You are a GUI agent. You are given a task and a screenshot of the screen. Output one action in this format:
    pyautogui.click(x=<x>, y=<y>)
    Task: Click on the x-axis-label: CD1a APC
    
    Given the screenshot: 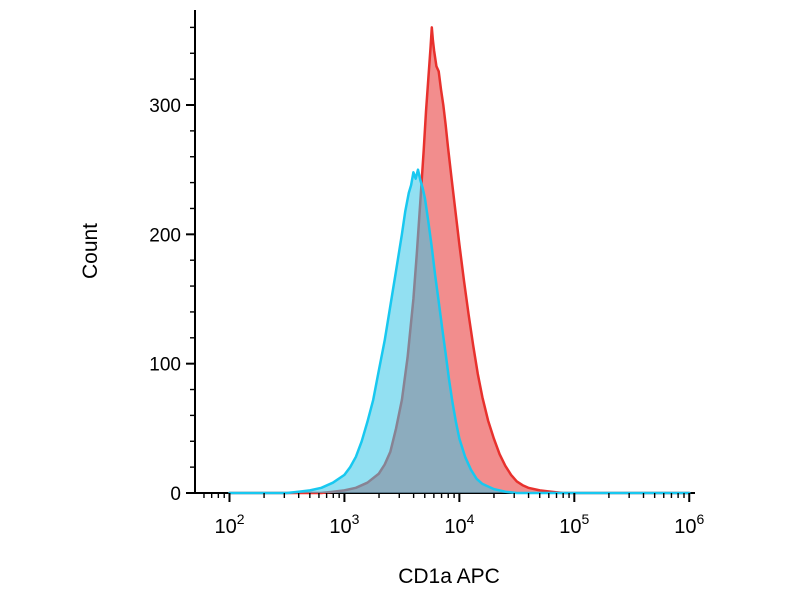 What is the action you would take?
    pyautogui.click(x=449, y=576)
    